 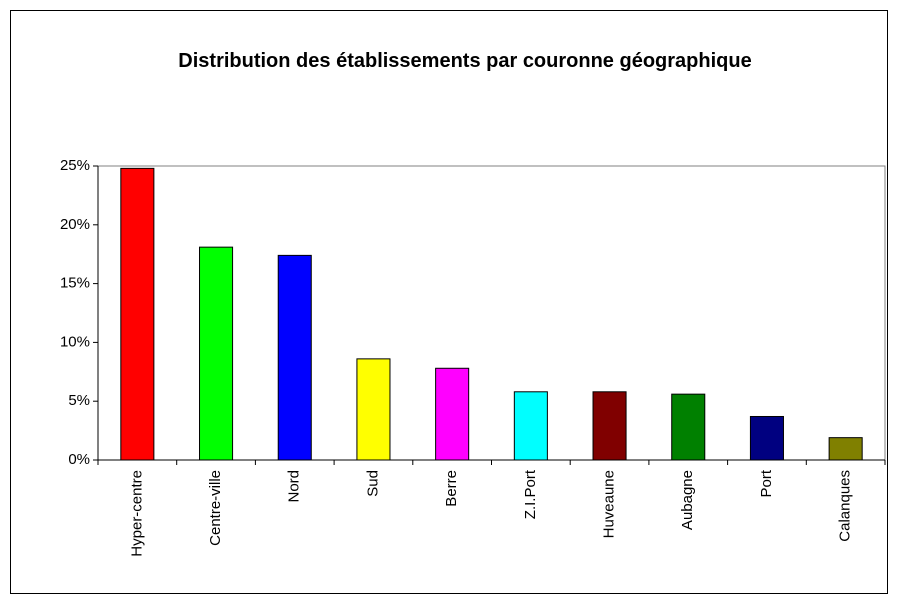 What do you see at coordinates (372, 483) in the screenshot?
I see `x-tick-label: Sud` at bounding box center [372, 483].